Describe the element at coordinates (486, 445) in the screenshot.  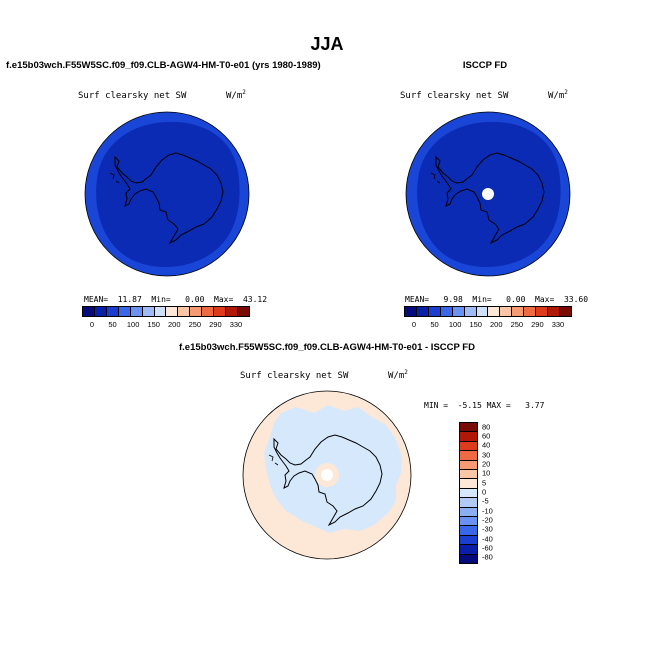
I see `colorbar-tick-label: 40` at that location.